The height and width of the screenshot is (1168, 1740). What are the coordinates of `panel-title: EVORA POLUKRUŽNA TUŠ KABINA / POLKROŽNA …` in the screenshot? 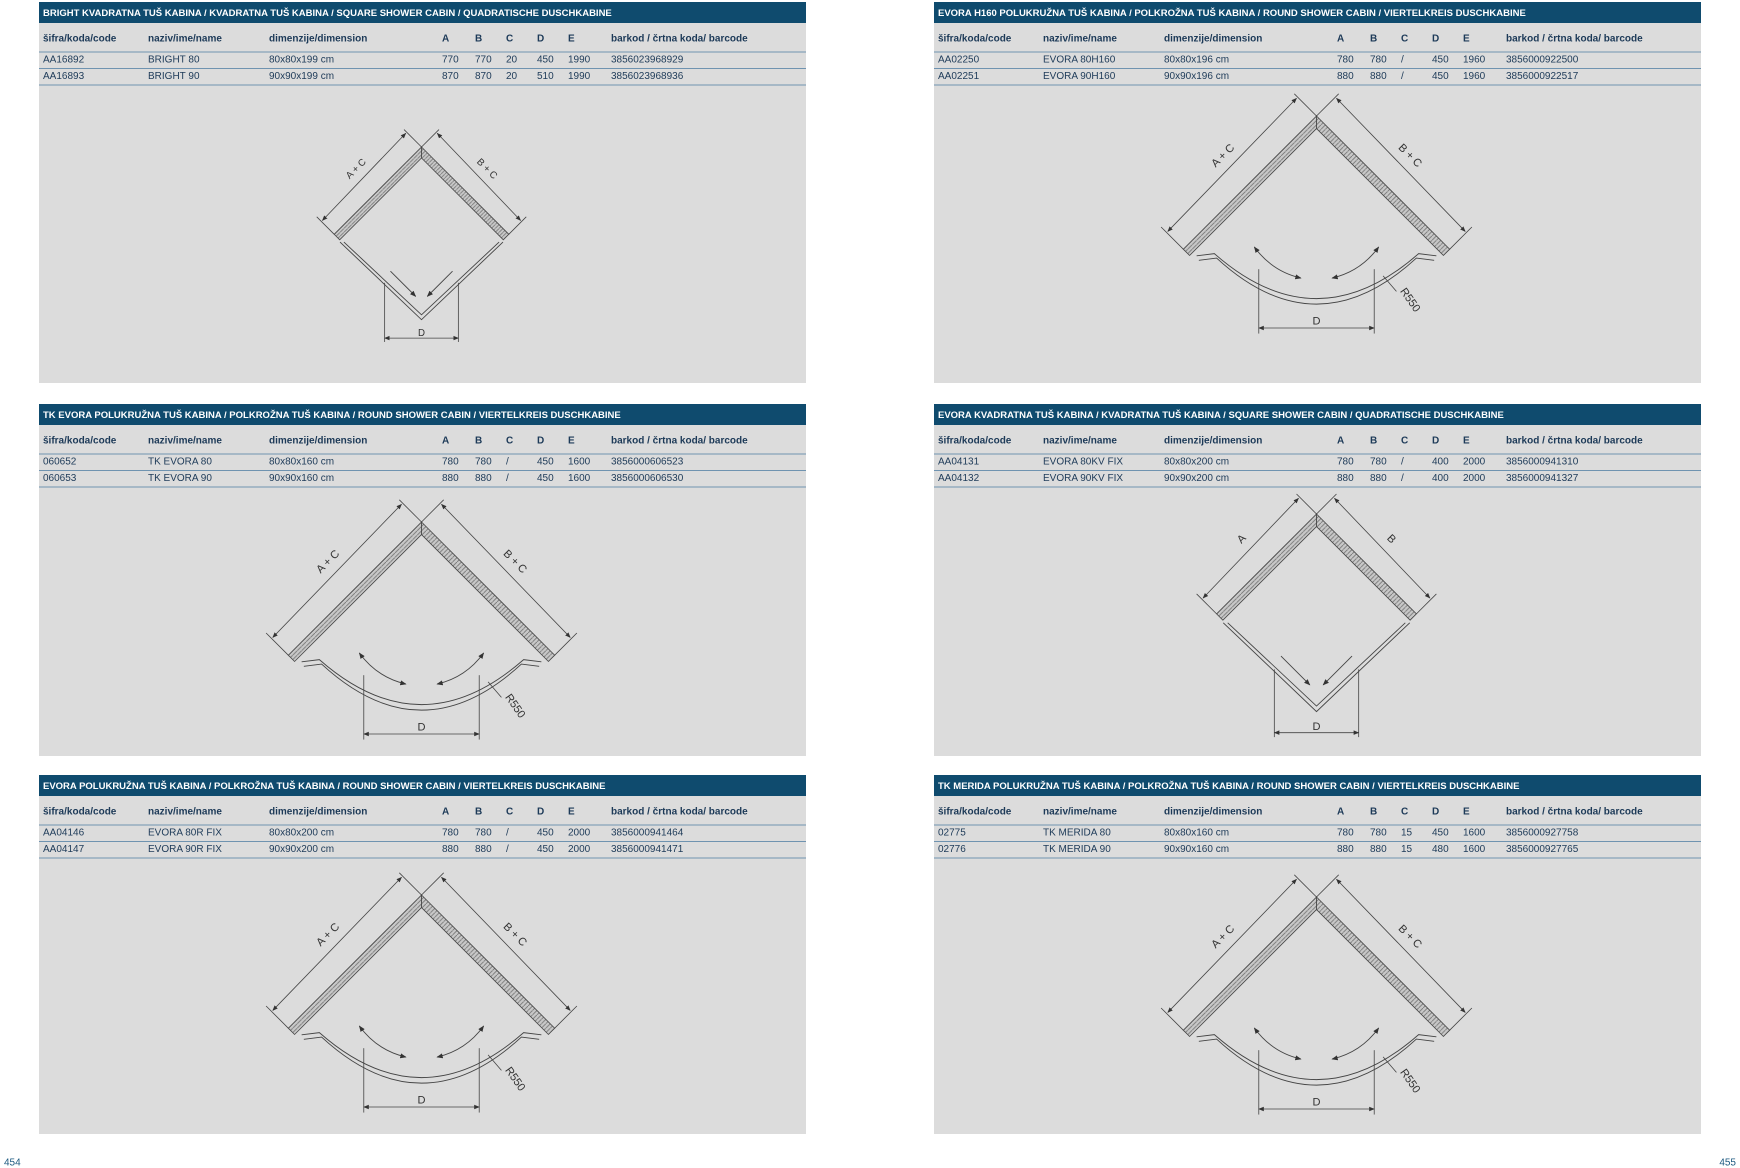 It's located at (324, 786).